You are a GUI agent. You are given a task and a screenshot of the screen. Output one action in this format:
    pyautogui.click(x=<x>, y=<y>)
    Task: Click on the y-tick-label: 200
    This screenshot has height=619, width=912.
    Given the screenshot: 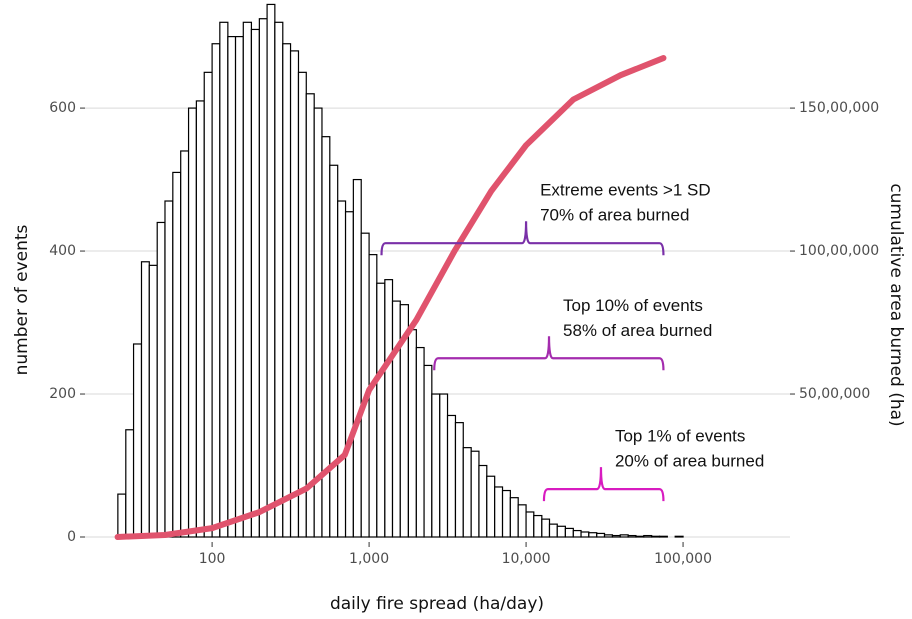 What is the action you would take?
    pyautogui.click(x=62, y=394)
    